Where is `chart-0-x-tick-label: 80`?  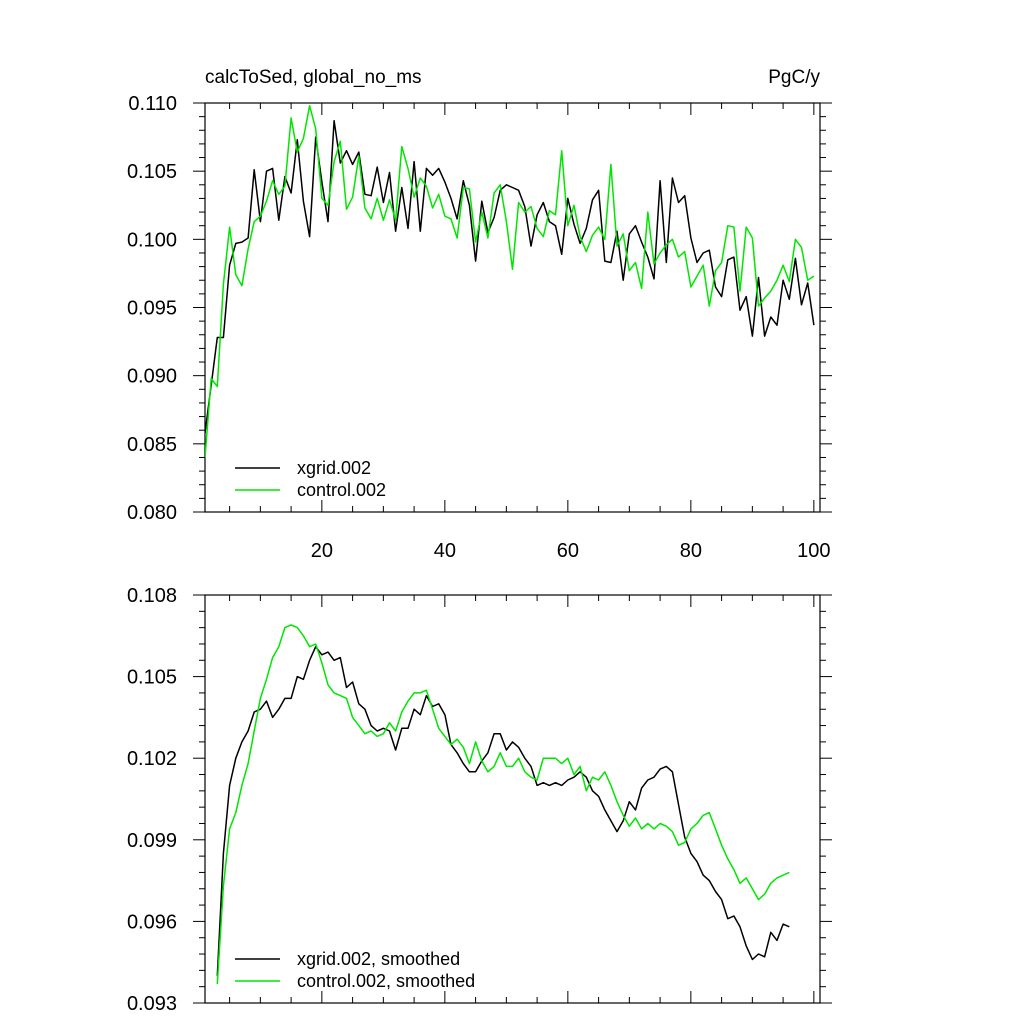 chart-0-x-tick-label: 80 is located at coordinates (691, 551).